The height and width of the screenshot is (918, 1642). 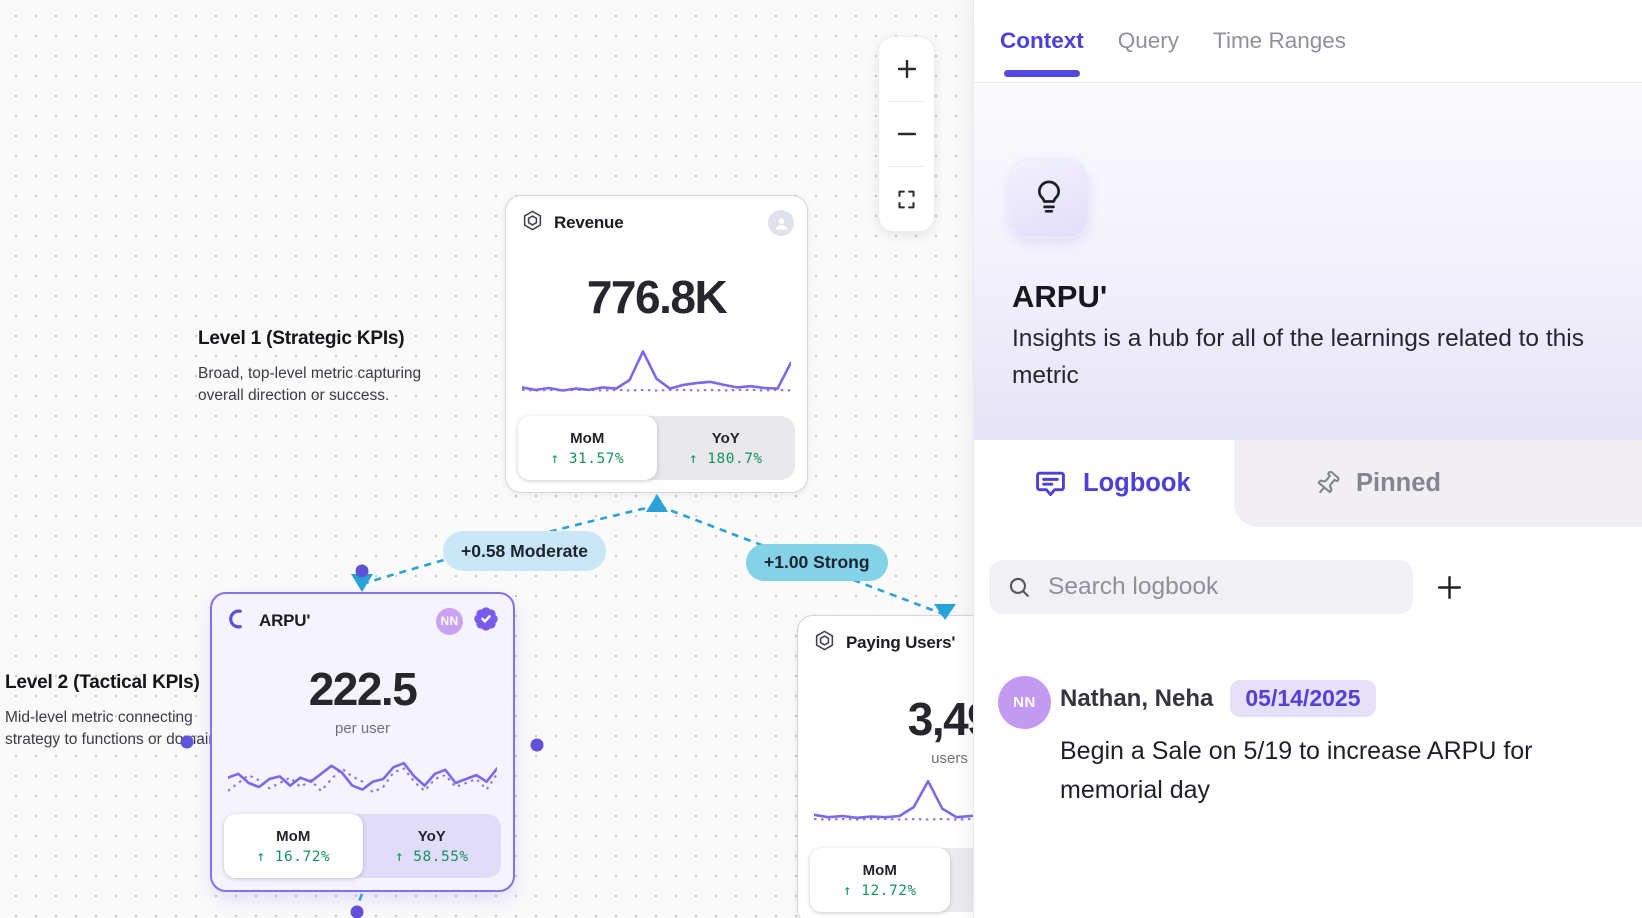 I want to click on logbook-search-row, so click(x=1308, y=587).